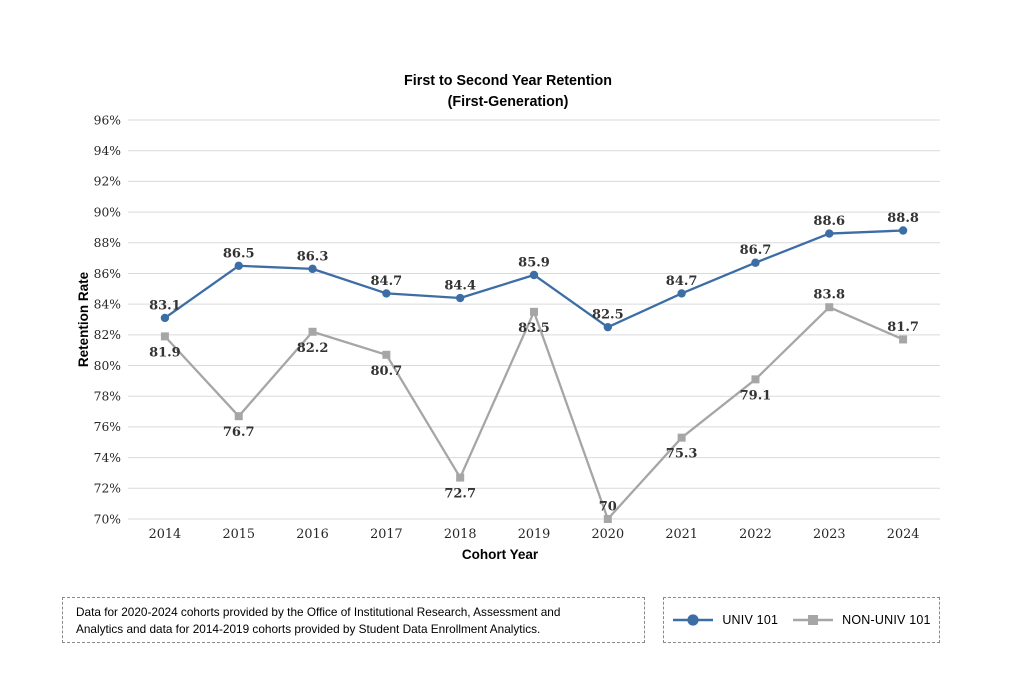  What do you see at coordinates (107, 519) in the screenshot?
I see `y-tick-label: 70%` at bounding box center [107, 519].